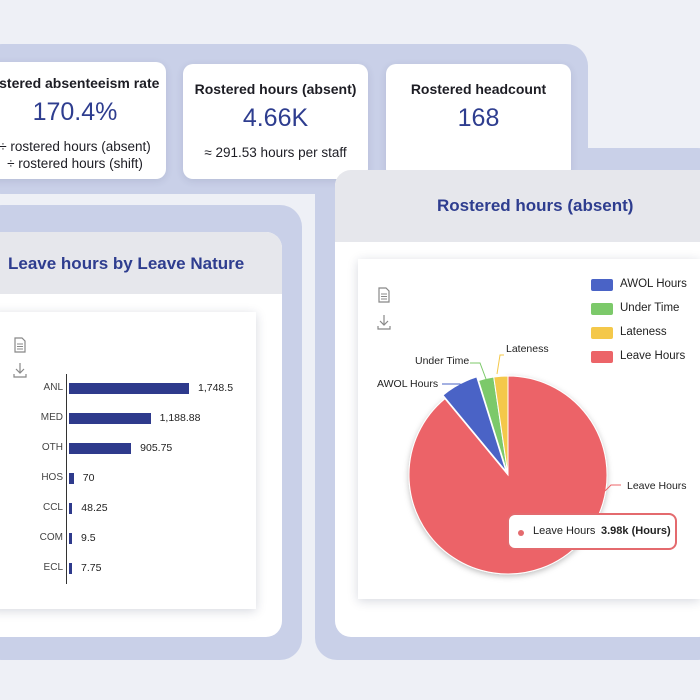  I want to click on bar-oth, so click(100, 448).